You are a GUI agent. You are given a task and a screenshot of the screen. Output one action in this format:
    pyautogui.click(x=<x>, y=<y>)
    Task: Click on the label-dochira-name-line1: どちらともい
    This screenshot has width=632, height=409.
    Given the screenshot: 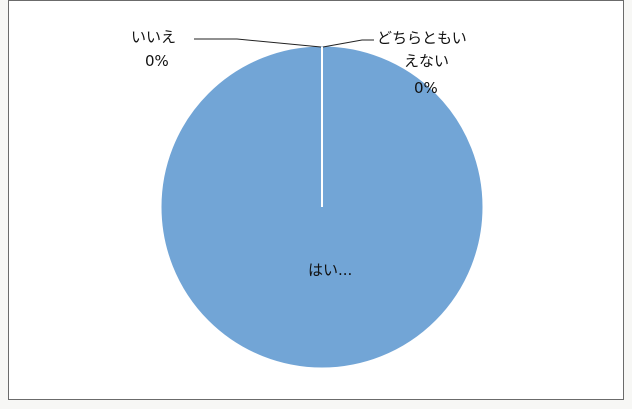 What is the action you would take?
    pyautogui.click(x=422, y=38)
    